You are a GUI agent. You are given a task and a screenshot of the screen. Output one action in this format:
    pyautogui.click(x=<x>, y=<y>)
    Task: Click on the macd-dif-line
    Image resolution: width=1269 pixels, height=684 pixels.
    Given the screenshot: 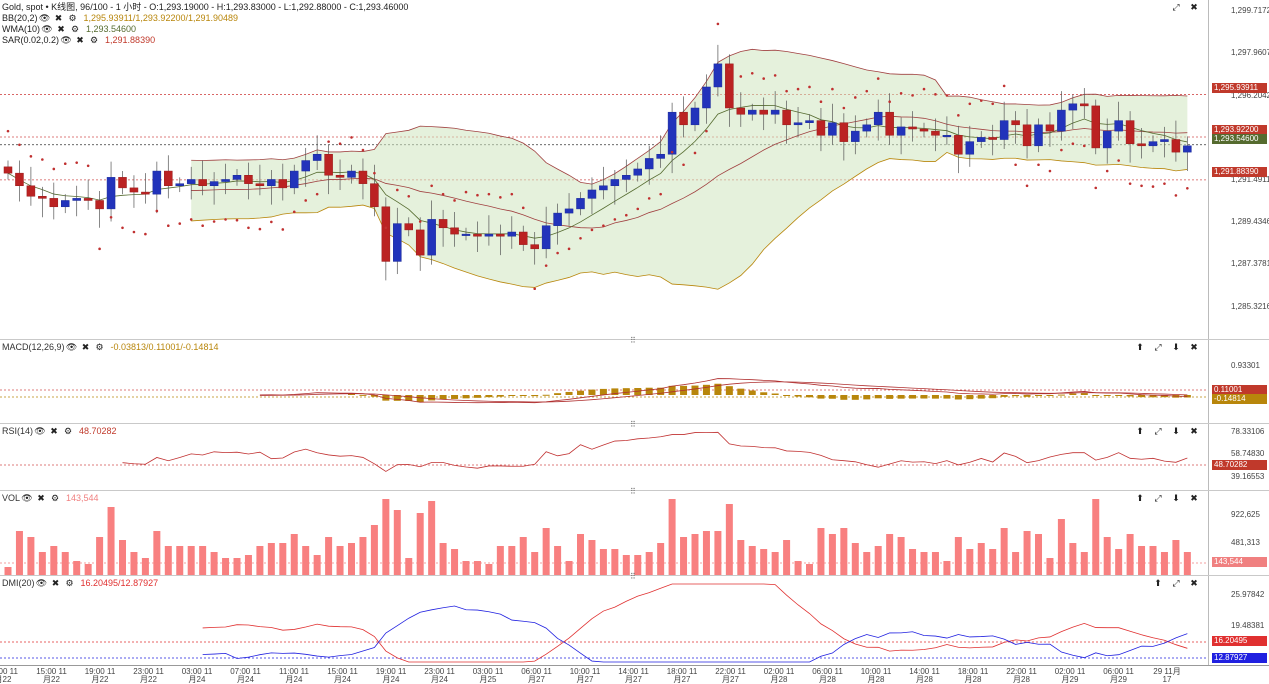 What is the action you would take?
    pyautogui.click(x=723, y=391)
    